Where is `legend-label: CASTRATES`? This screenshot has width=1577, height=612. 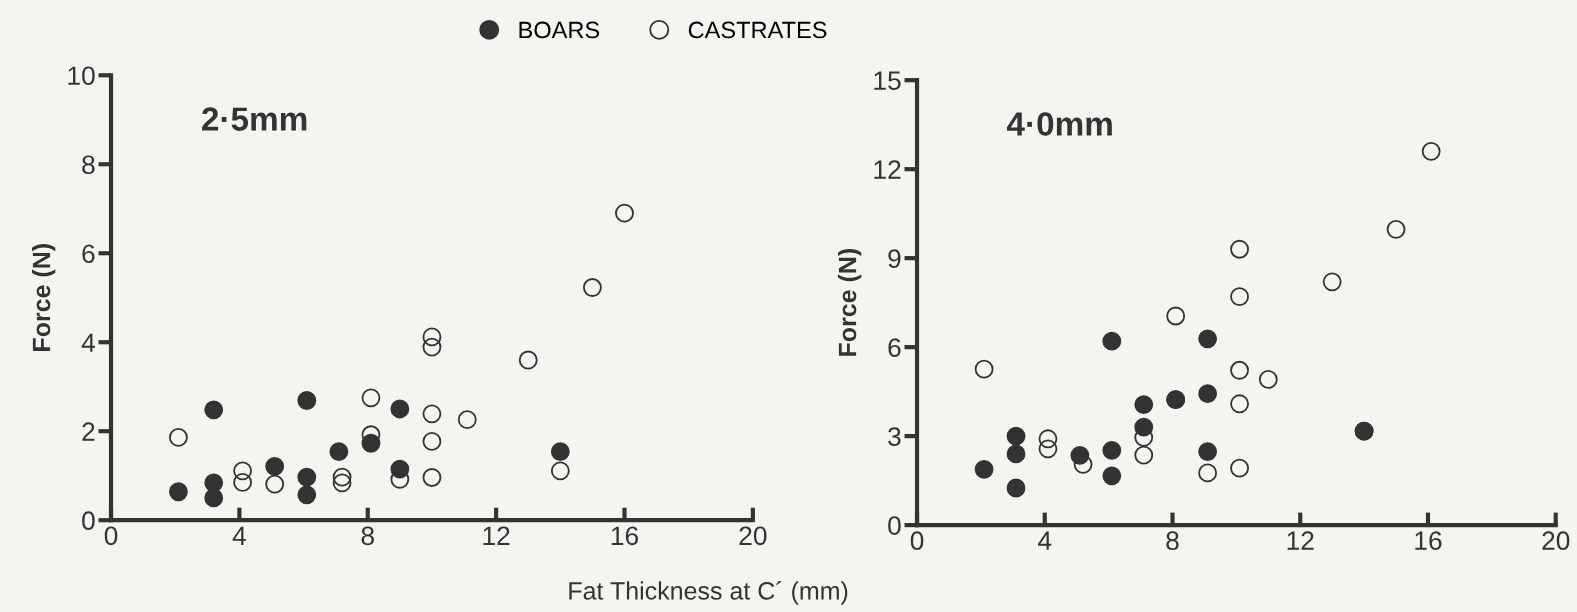
legend-label: CASTRATES is located at coordinates (757, 30).